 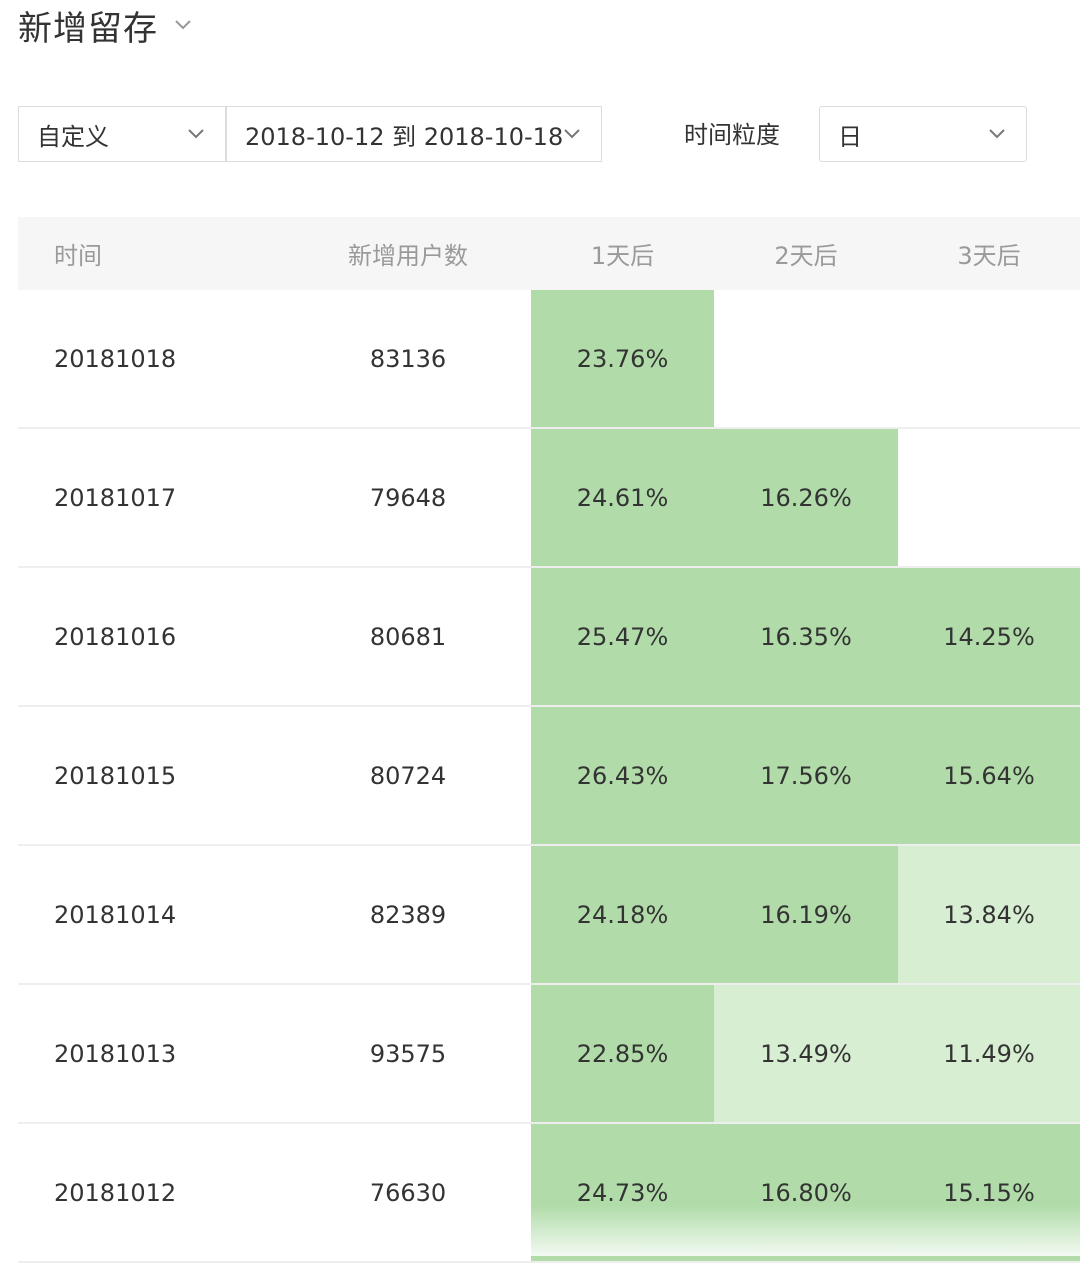 I want to click on cell-retention-d1: 23.76%, so click(x=622, y=358).